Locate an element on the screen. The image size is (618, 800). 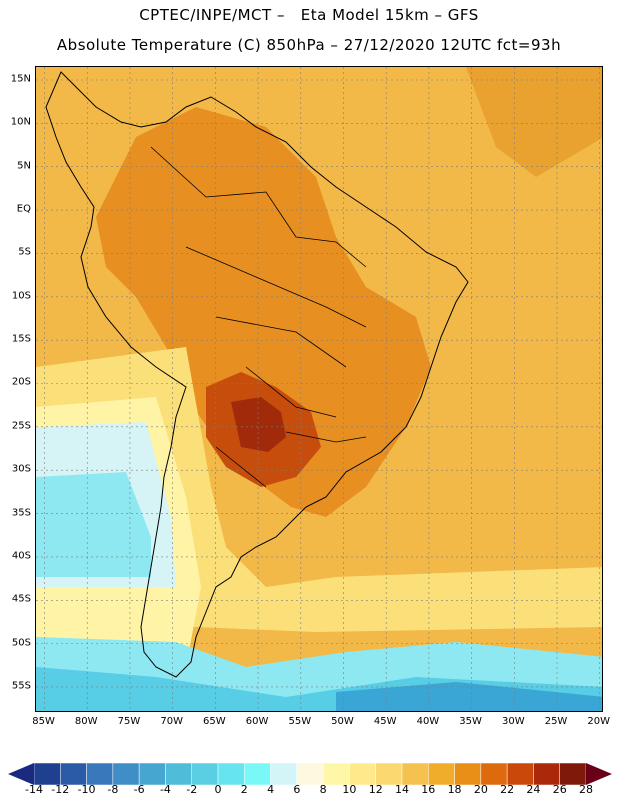
colorbar-label: 10 is located at coordinates (349, 789).